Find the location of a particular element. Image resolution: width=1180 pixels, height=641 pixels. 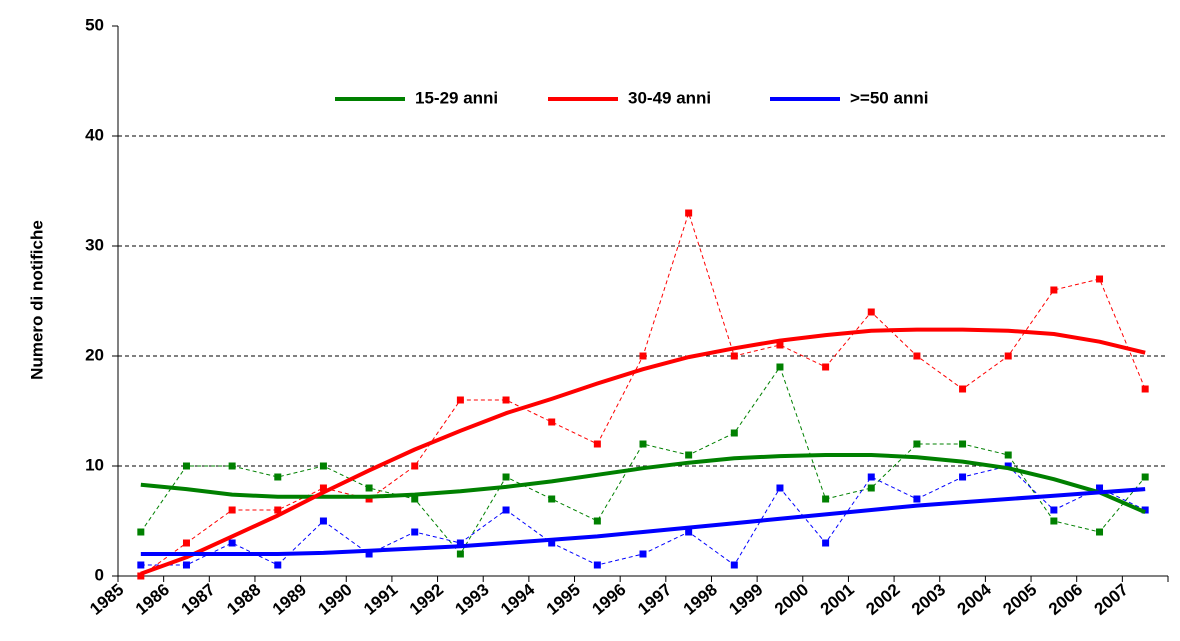

x-tick-label: 2000 is located at coordinates (791, 599).